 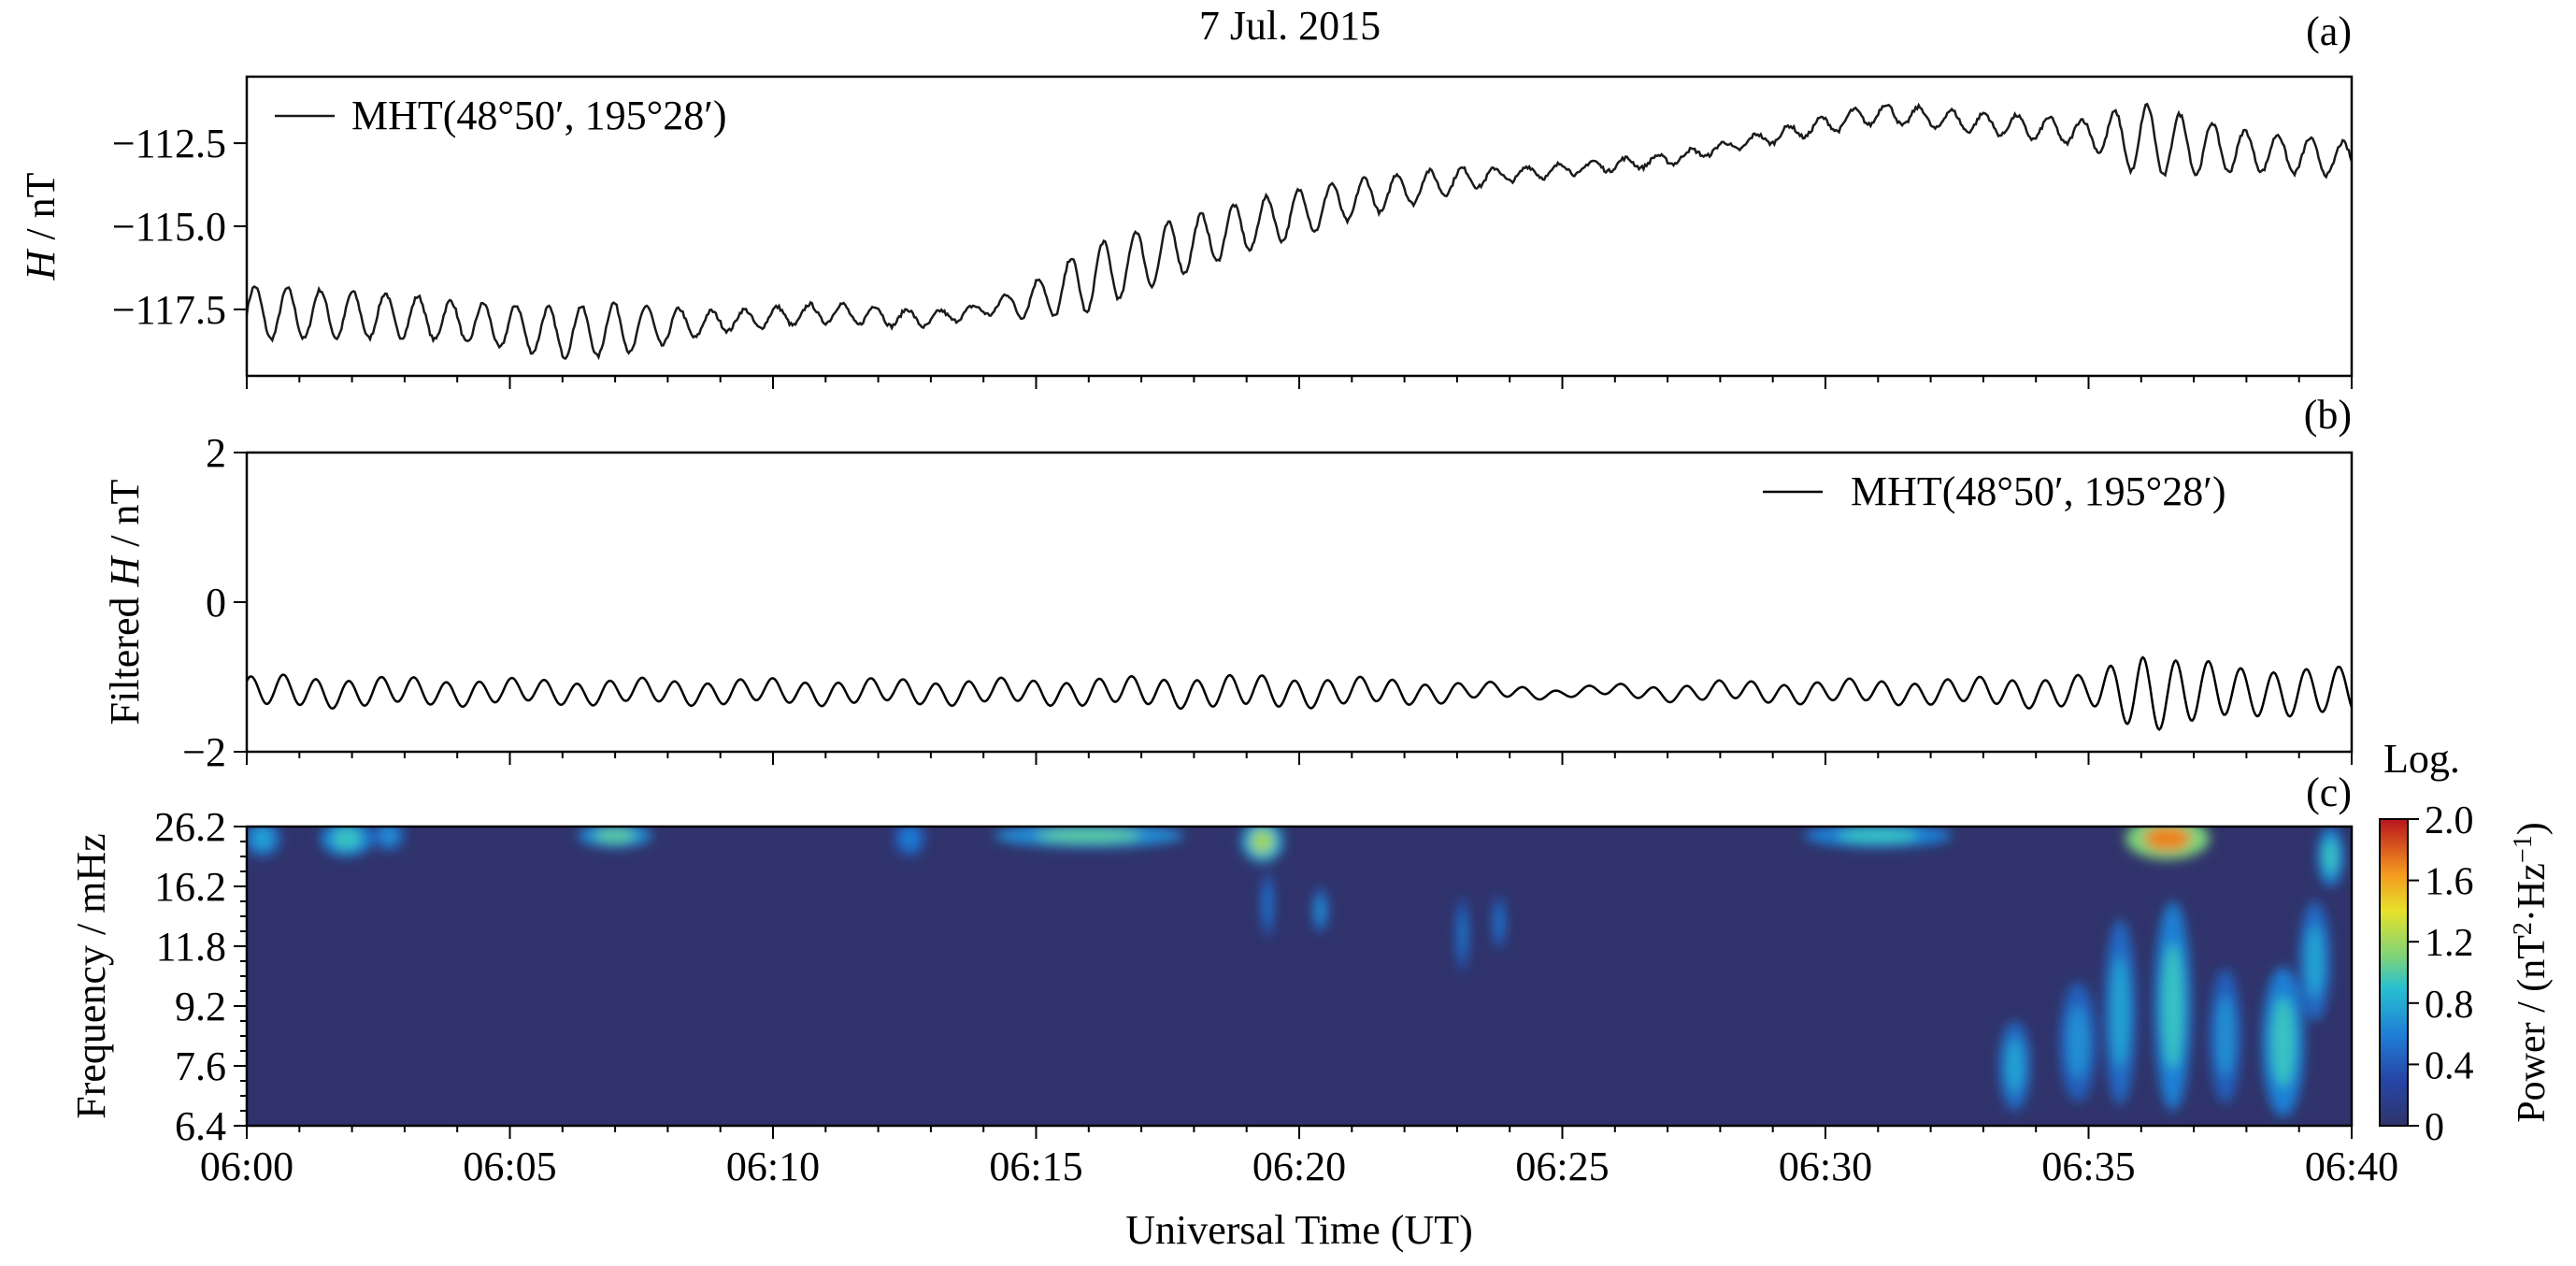 I want to click on y-tick-label: −2, so click(x=204, y=752).